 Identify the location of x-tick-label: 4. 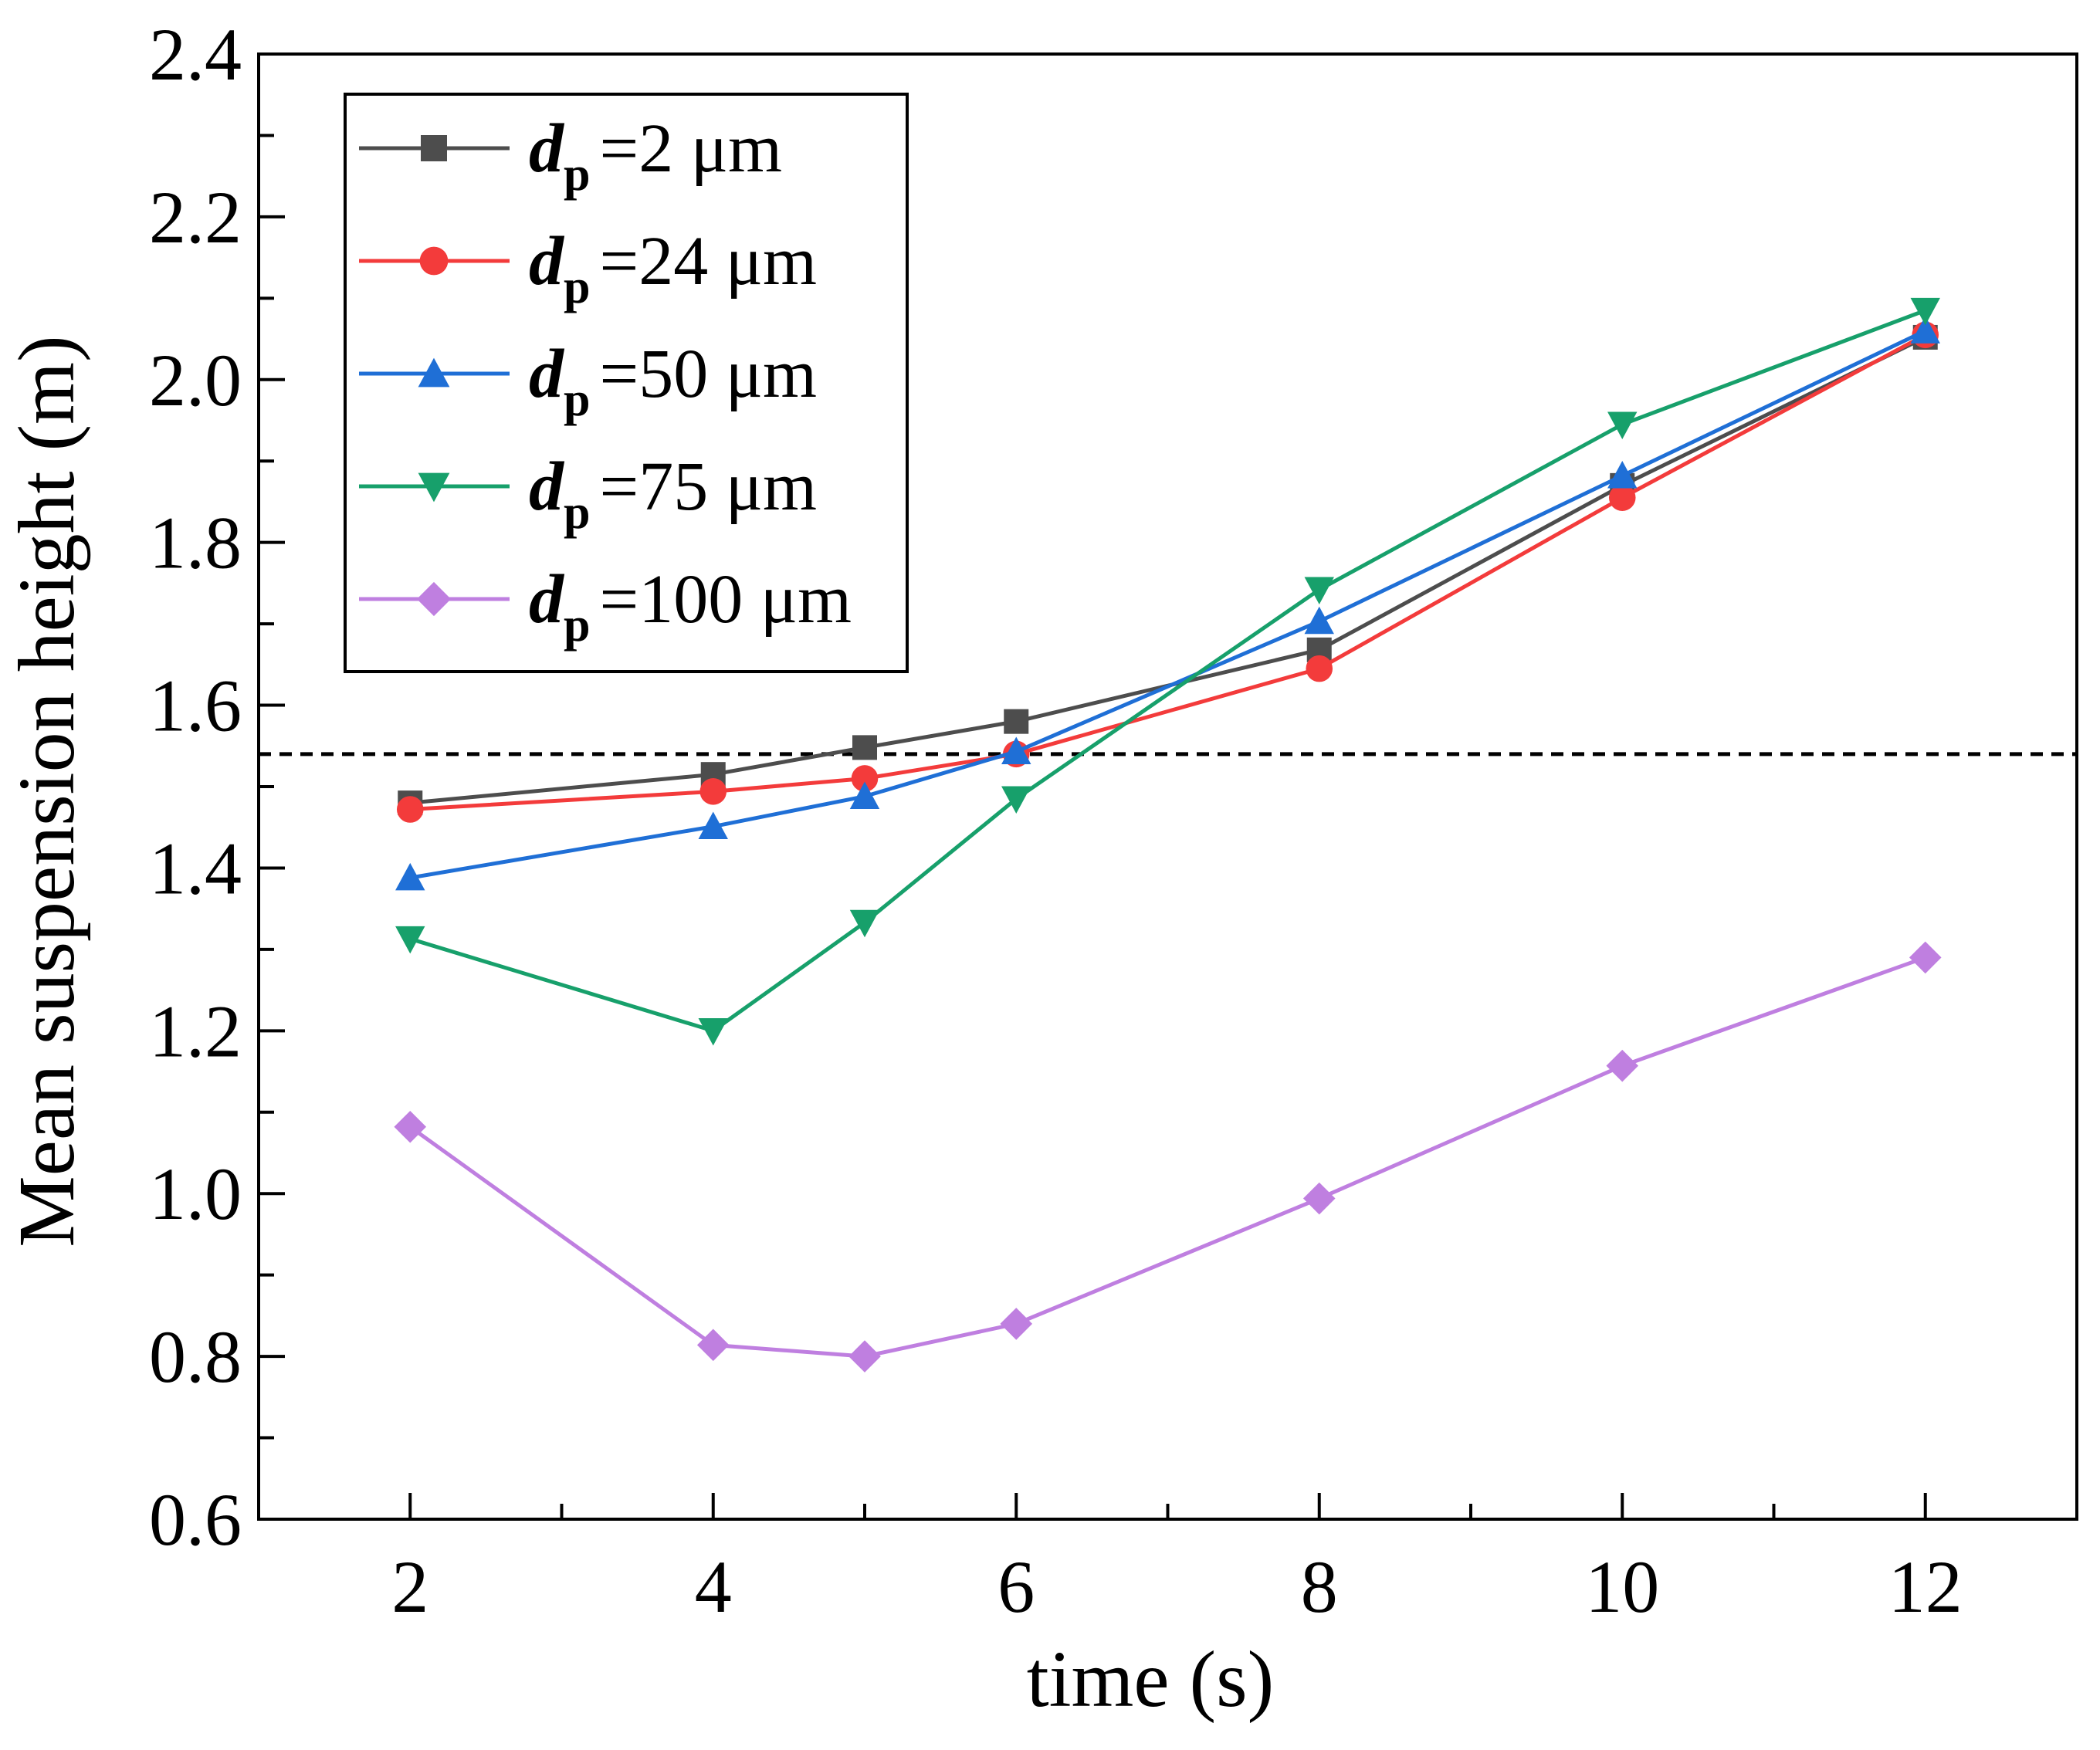
(714, 1586).